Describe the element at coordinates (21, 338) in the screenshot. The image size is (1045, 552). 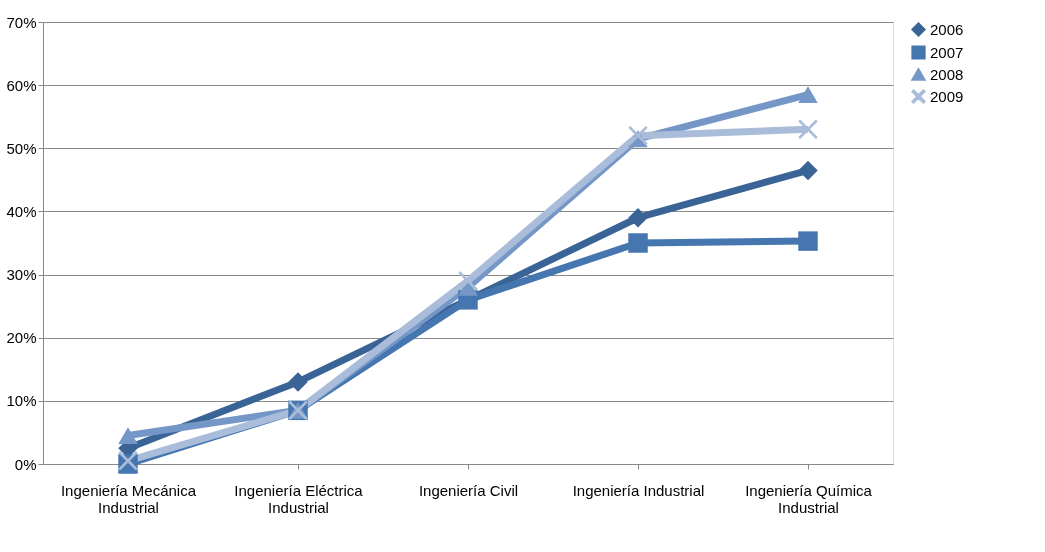
I see `y-tick-label: 20%` at that location.